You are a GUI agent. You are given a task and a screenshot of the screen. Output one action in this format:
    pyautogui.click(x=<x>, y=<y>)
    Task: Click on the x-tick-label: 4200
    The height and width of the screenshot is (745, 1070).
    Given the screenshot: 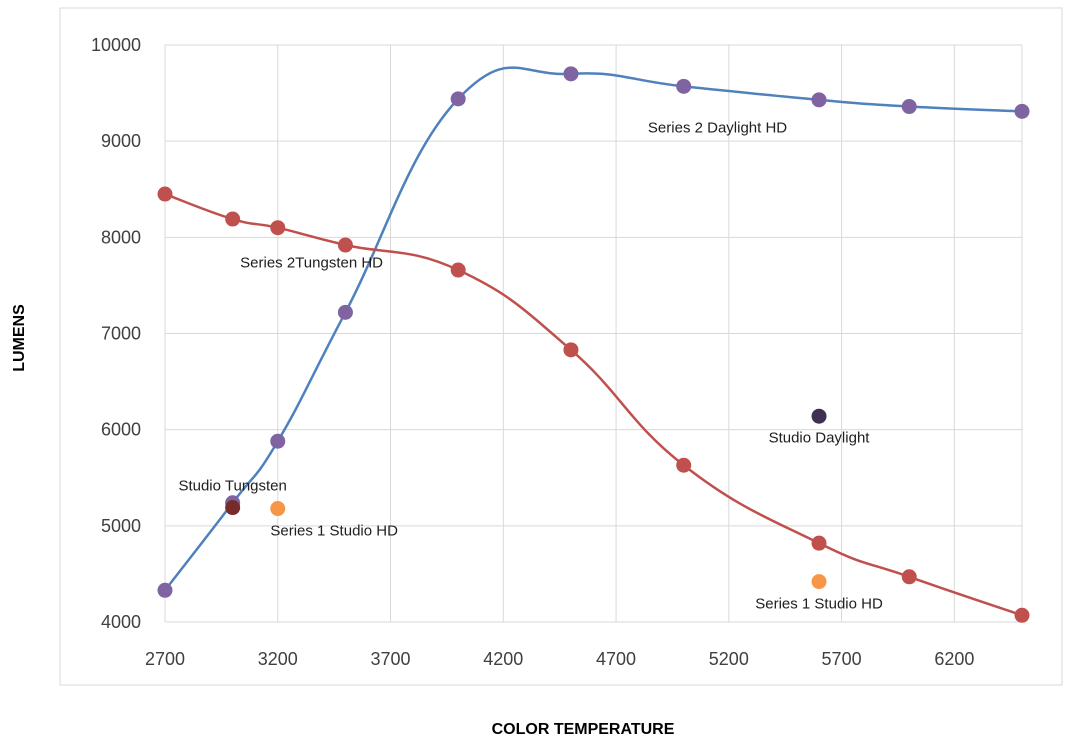 What is the action you would take?
    pyautogui.click(x=503, y=659)
    